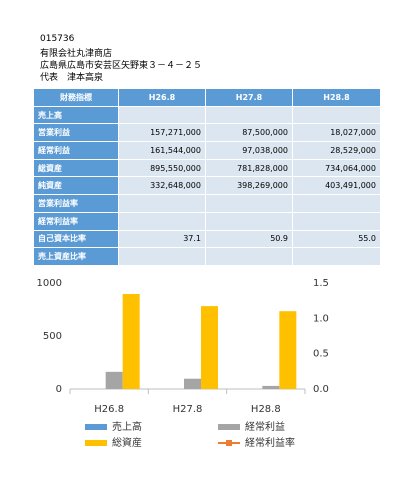 This screenshot has width=410, height=480. What do you see at coordinates (76, 150) in the screenshot?
I see `row-label: 経常利益` at bounding box center [76, 150].